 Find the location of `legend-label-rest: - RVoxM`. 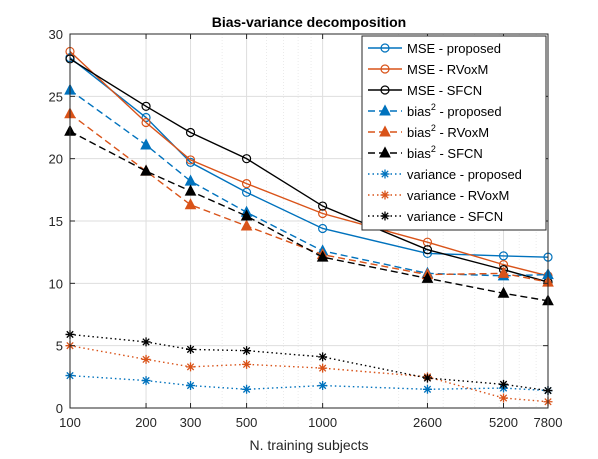

legend-label-rest: - RVoxM is located at coordinates (462, 132).